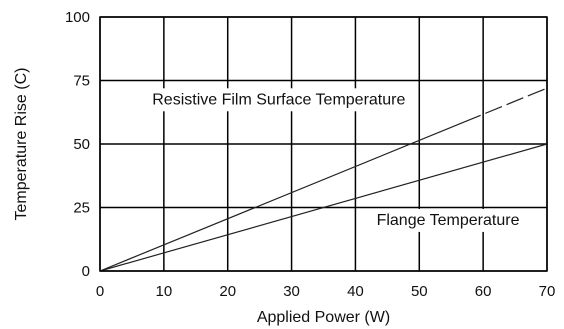 The height and width of the screenshot is (329, 564). What do you see at coordinates (419, 291) in the screenshot?
I see `x-tick-label: 50` at bounding box center [419, 291].